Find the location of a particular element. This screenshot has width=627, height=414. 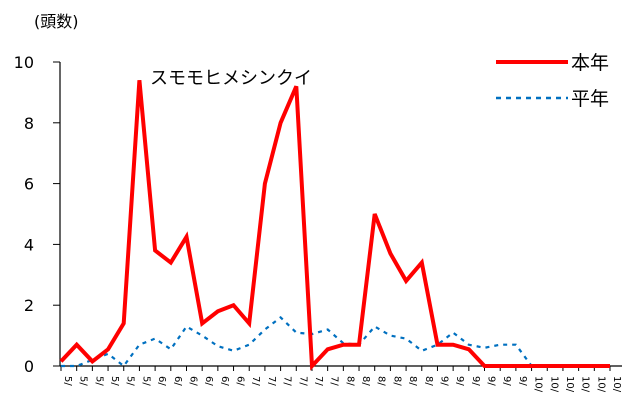

legend-label-normal: 平年 is located at coordinates (590, 99).